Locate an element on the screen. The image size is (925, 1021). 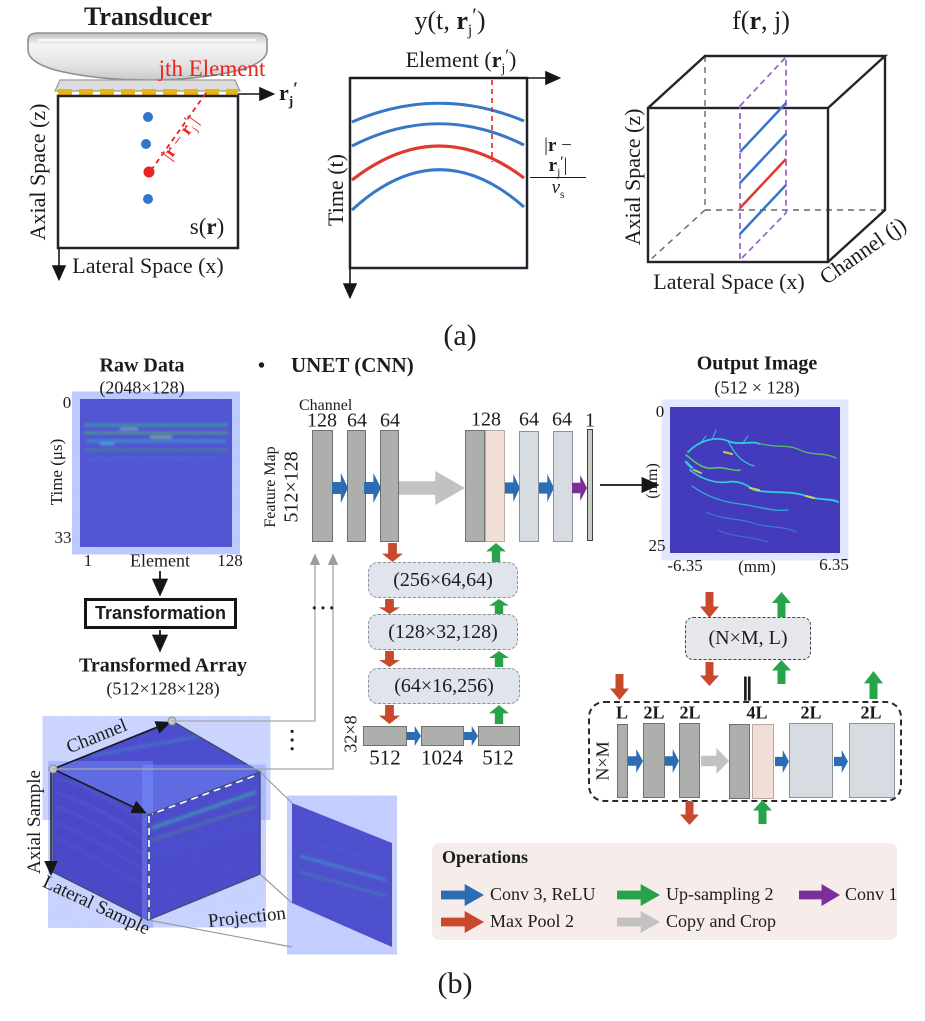
skip-block-1: (256×64,64) is located at coordinates (443, 580).